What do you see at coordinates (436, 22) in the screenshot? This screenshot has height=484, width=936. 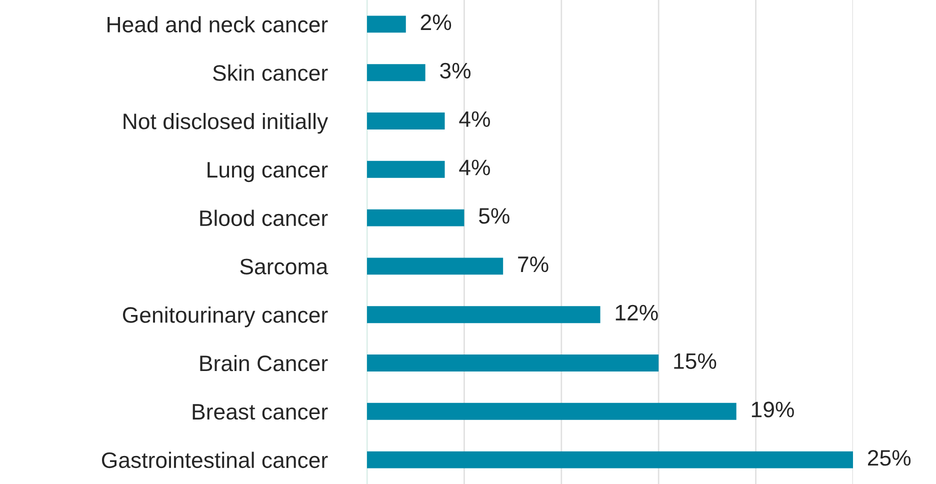 I see `data-label: 2%` at bounding box center [436, 22].